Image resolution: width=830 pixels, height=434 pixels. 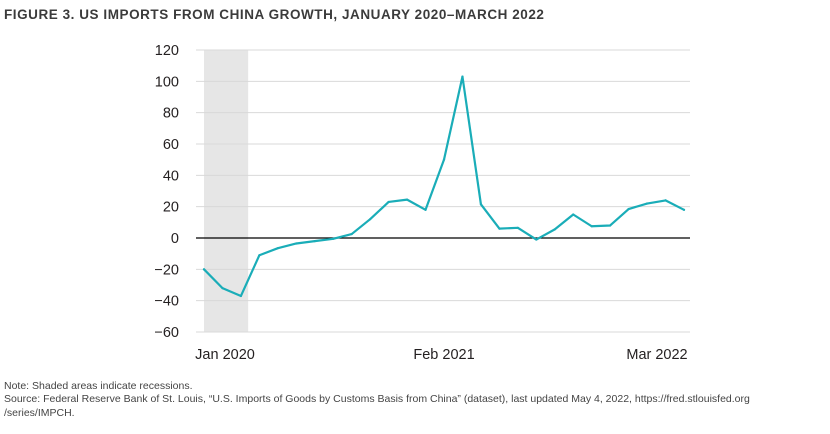 I want to click on x-tick-label: Mar 2022, so click(x=656, y=355).